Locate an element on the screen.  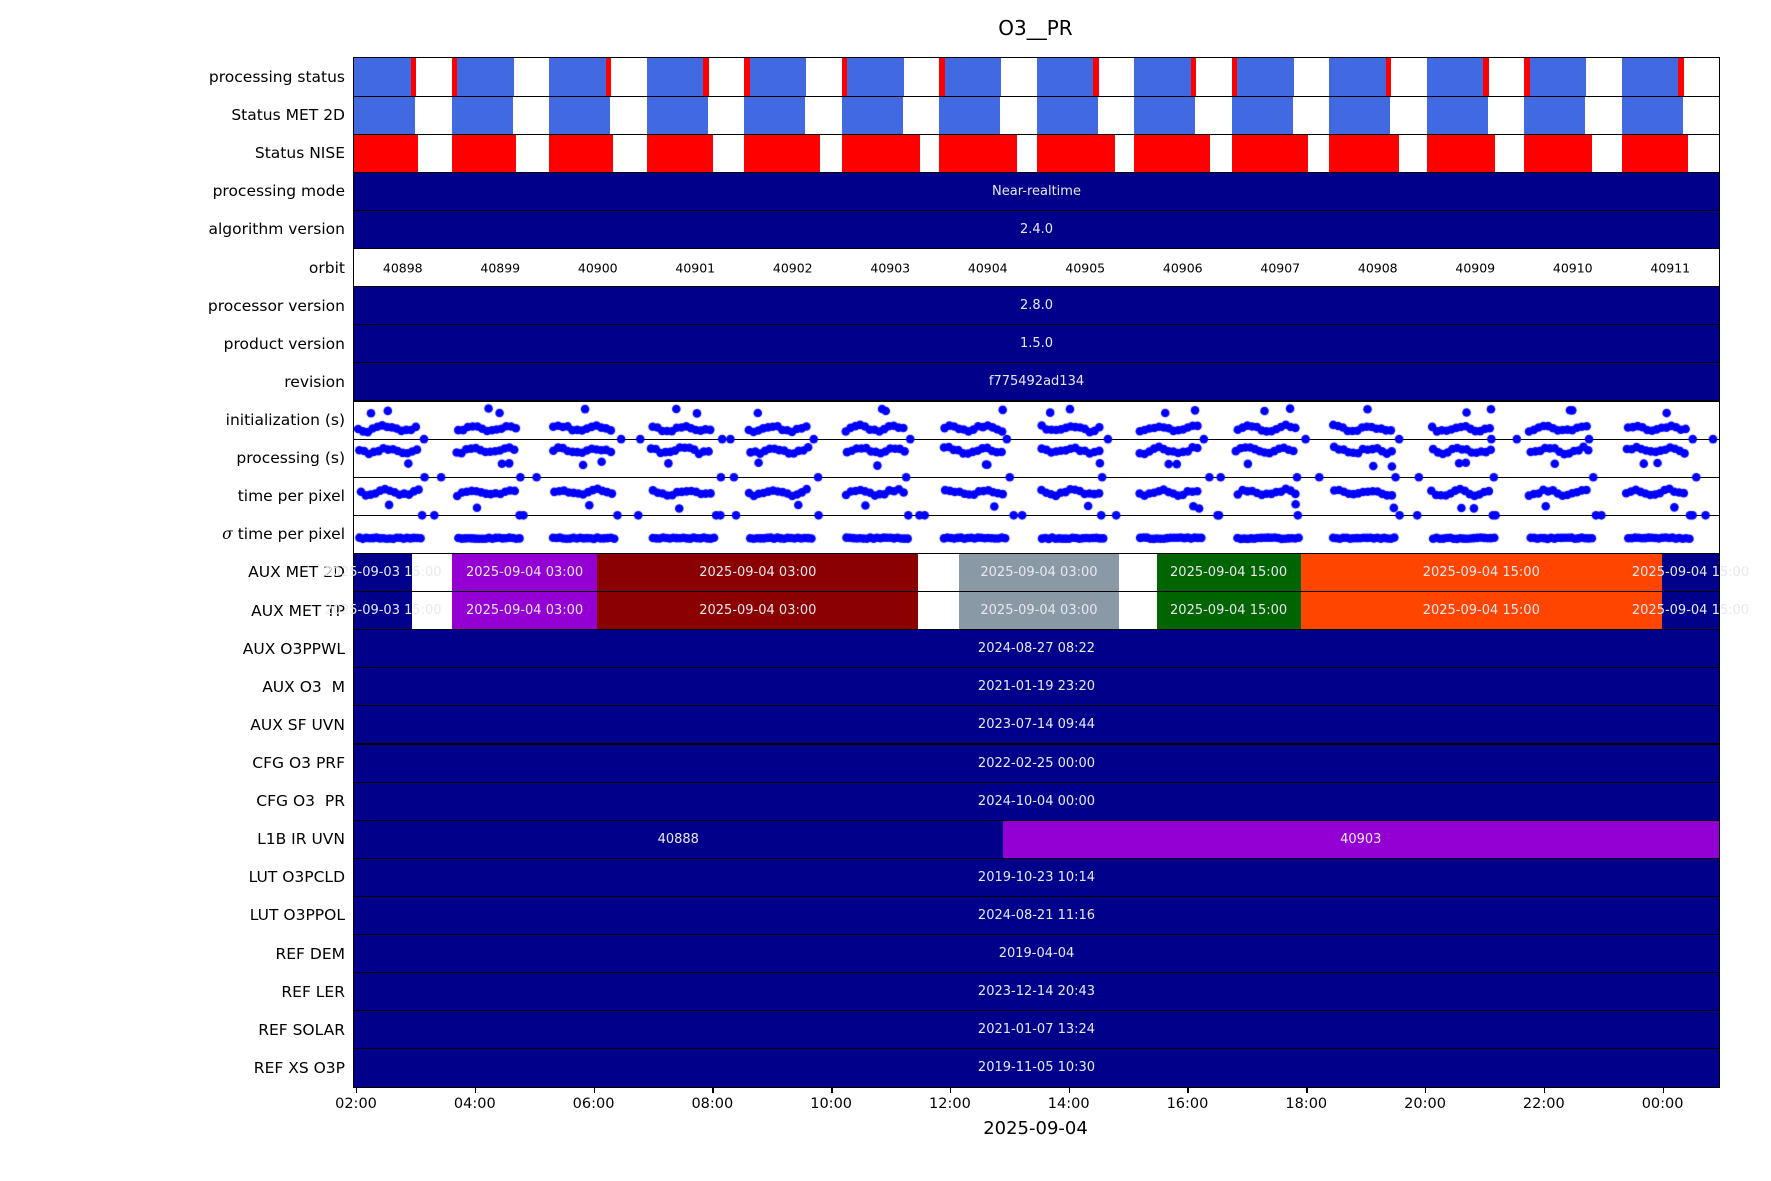
value-bar: 2.4.0 is located at coordinates (1036, 229).